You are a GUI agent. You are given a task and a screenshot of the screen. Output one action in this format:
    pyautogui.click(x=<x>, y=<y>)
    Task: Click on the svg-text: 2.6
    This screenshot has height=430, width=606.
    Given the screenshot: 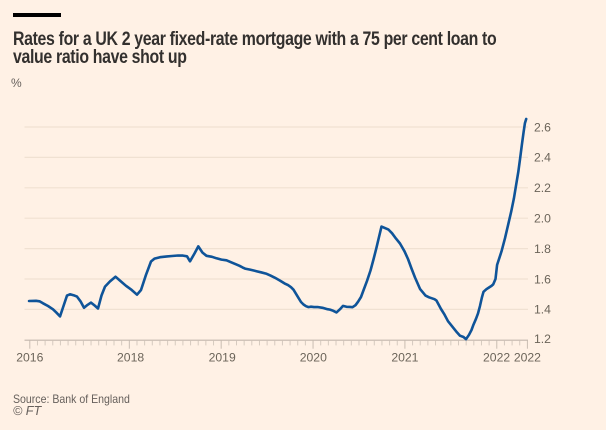 What is the action you would take?
    pyautogui.click(x=542, y=127)
    